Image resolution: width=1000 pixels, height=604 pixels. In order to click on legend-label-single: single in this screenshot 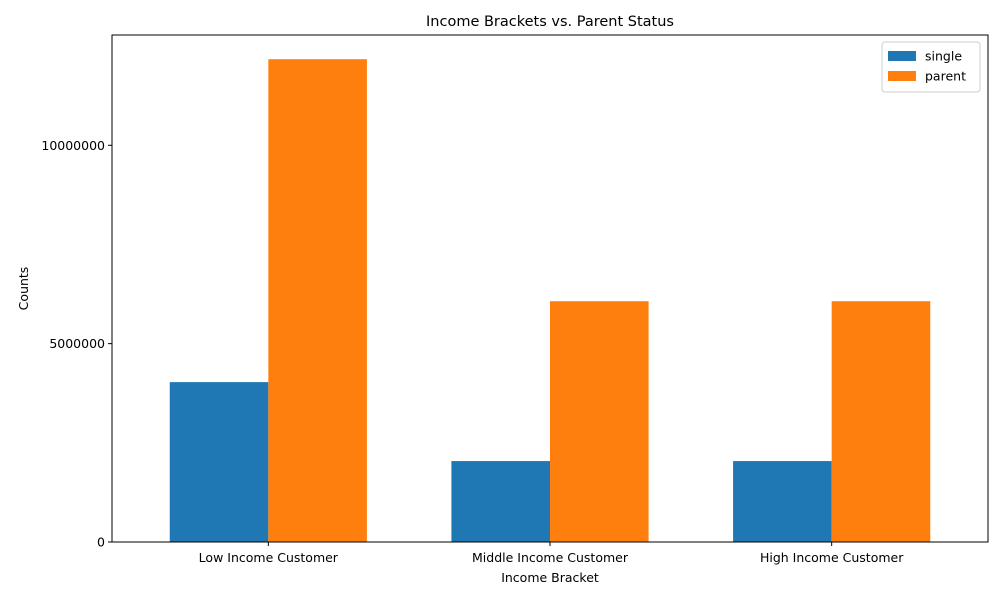, I will do `click(943, 56)`.